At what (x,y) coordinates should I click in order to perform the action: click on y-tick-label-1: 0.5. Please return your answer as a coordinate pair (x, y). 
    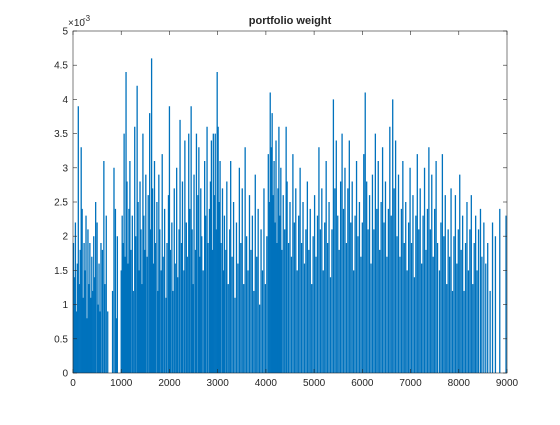
    Looking at the image, I should click on (61, 339).